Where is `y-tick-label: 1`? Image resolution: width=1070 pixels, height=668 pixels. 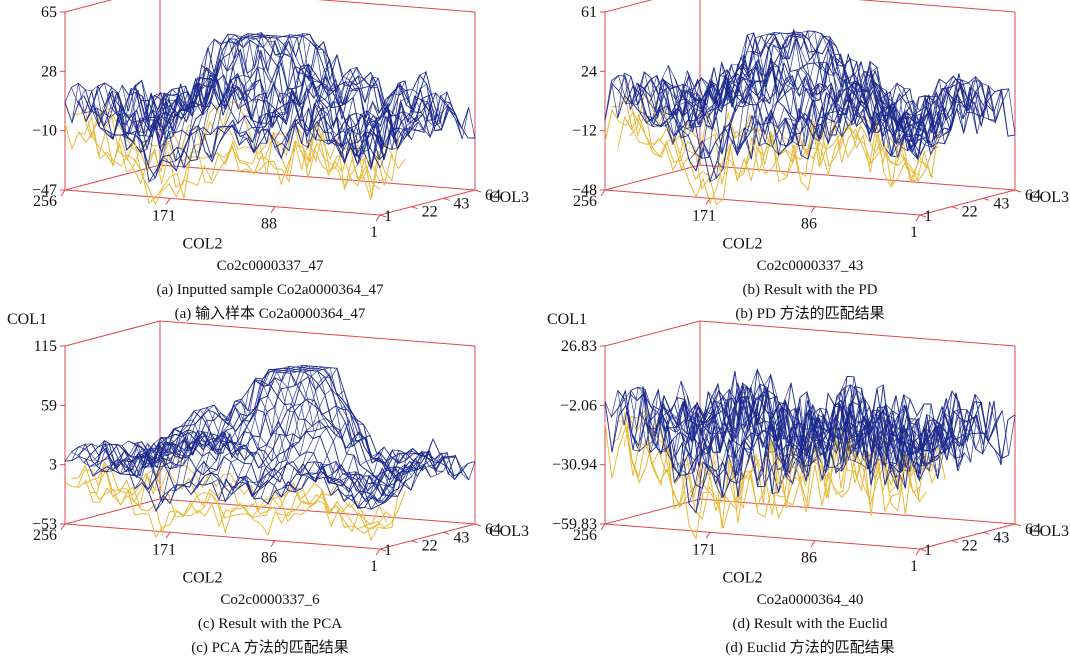
y-tick-label: 1 is located at coordinates (928, 216).